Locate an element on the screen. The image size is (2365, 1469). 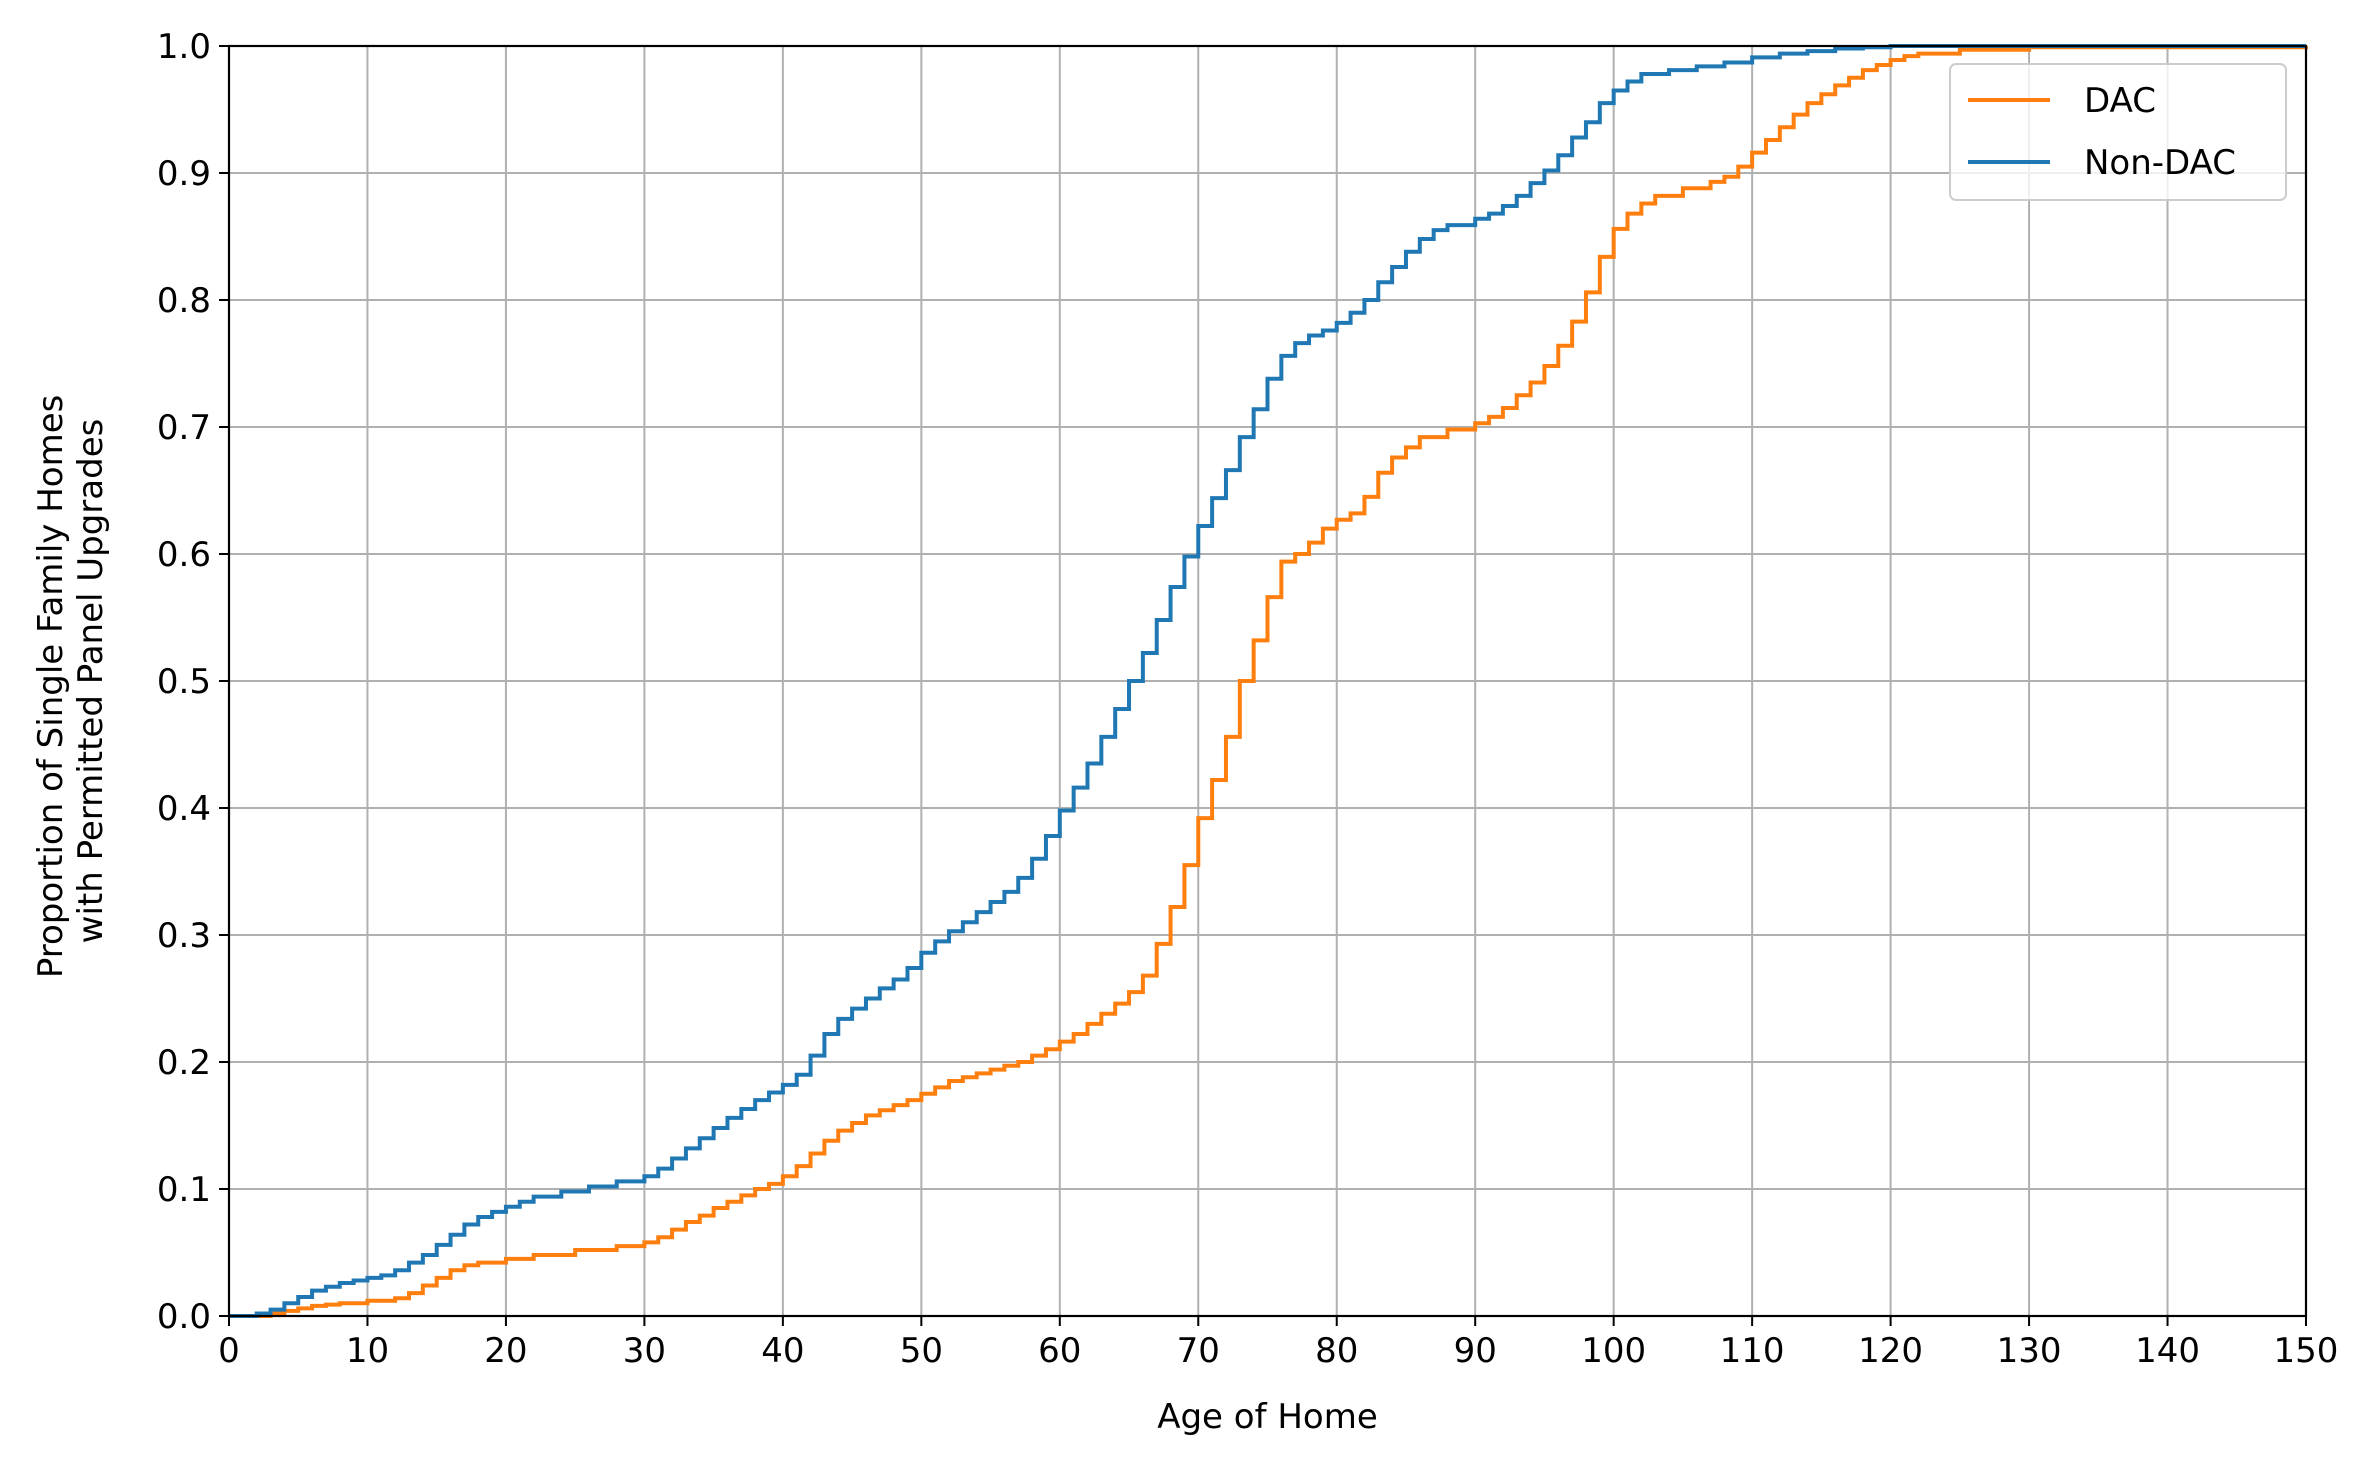
x-tick-label: 30 is located at coordinates (644, 1351).